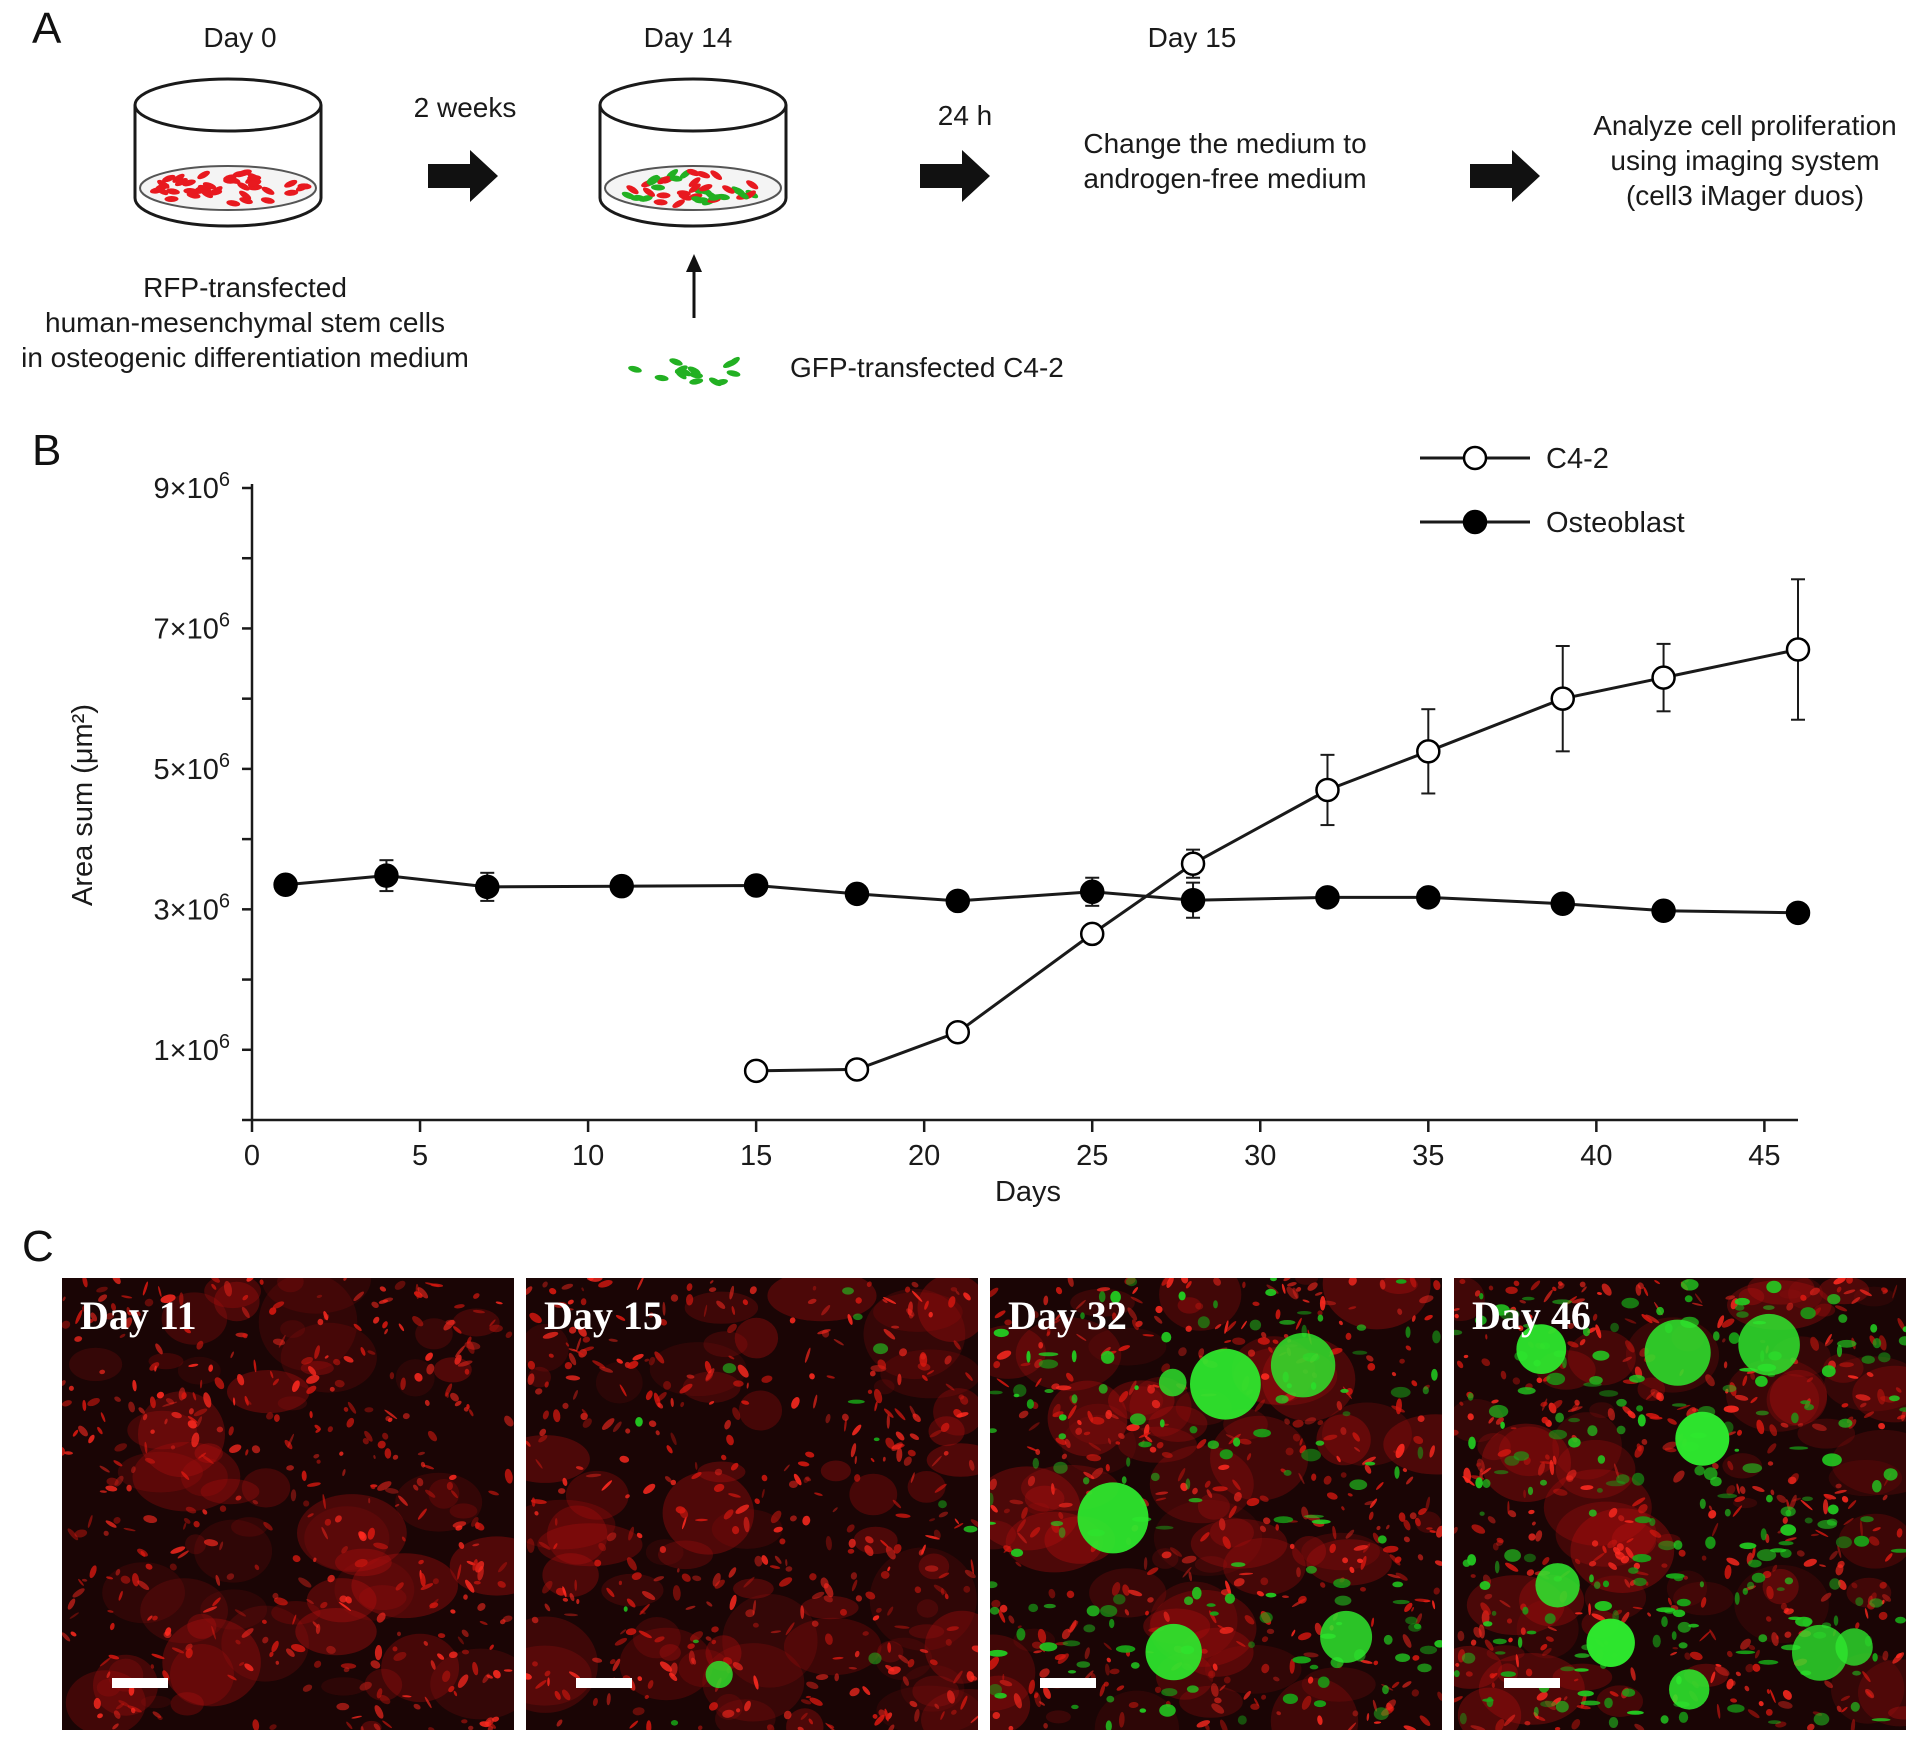  Describe the element at coordinates (1798, 649) in the screenshot. I see `data-point` at that location.